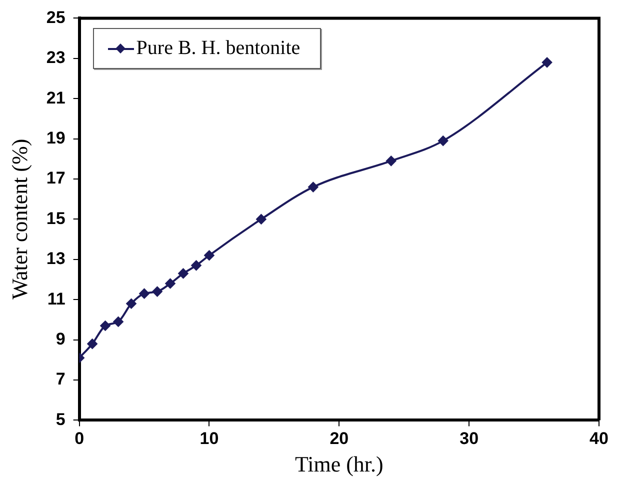  I want to click on y-tick-label: 23, so click(56, 58).